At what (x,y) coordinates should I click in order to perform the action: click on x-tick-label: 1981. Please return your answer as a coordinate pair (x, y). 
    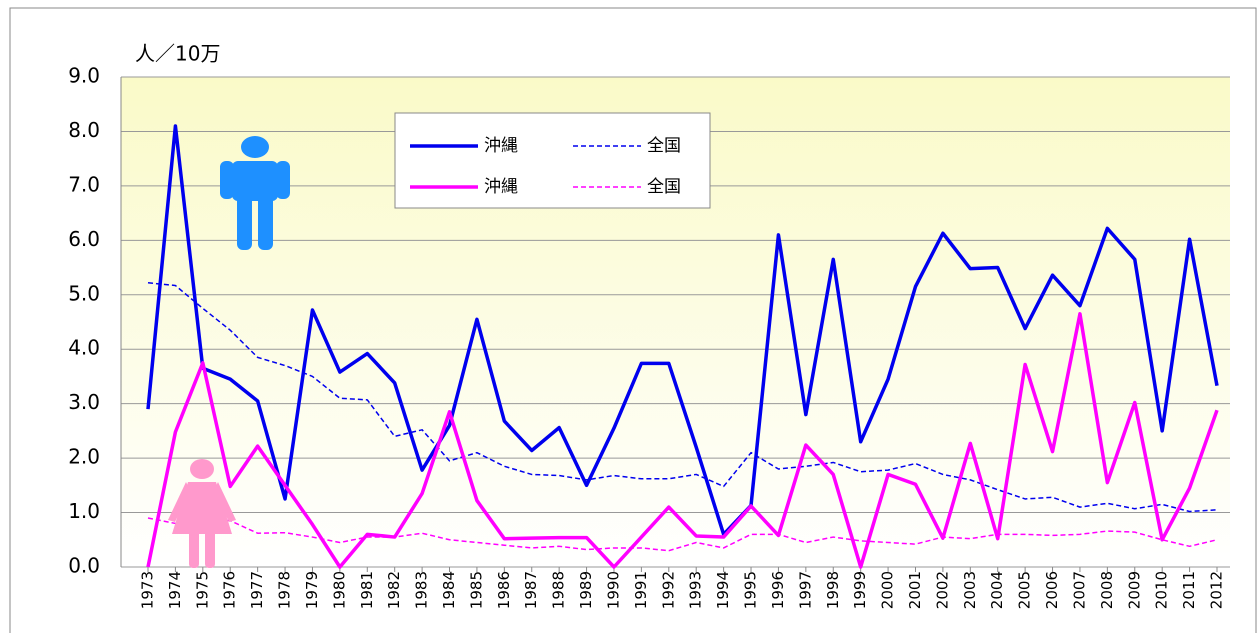
    Looking at the image, I should click on (367, 590).